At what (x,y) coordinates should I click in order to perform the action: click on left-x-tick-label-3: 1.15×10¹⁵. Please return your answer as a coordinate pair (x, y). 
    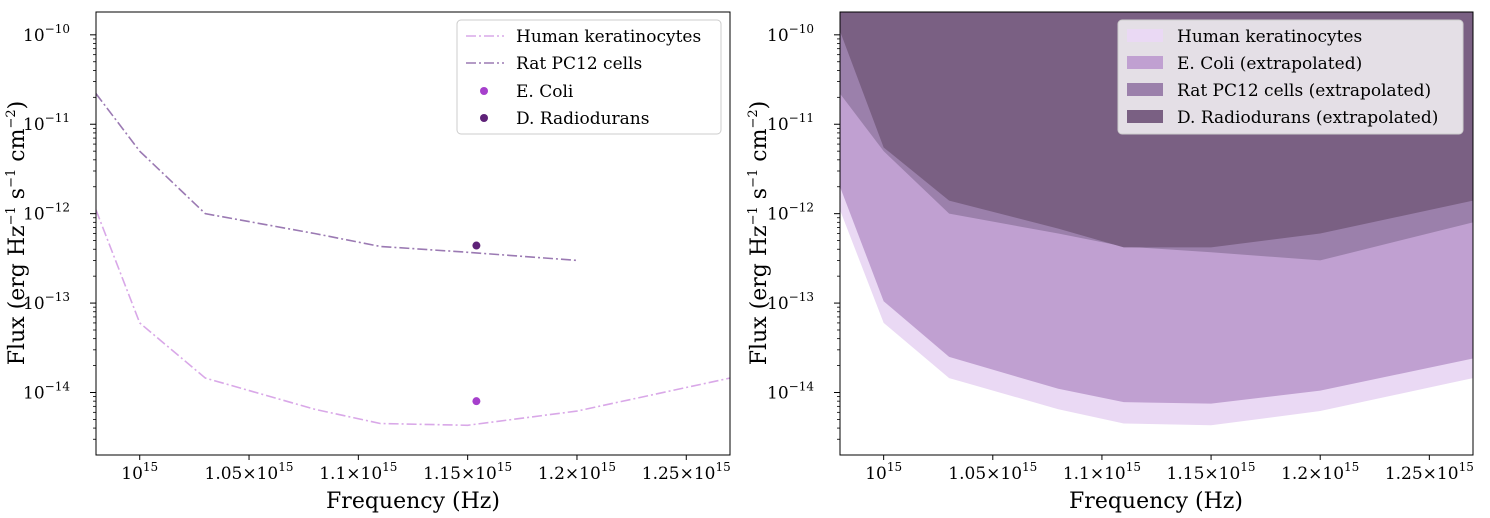
    Looking at the image, I should click on (467, 472).